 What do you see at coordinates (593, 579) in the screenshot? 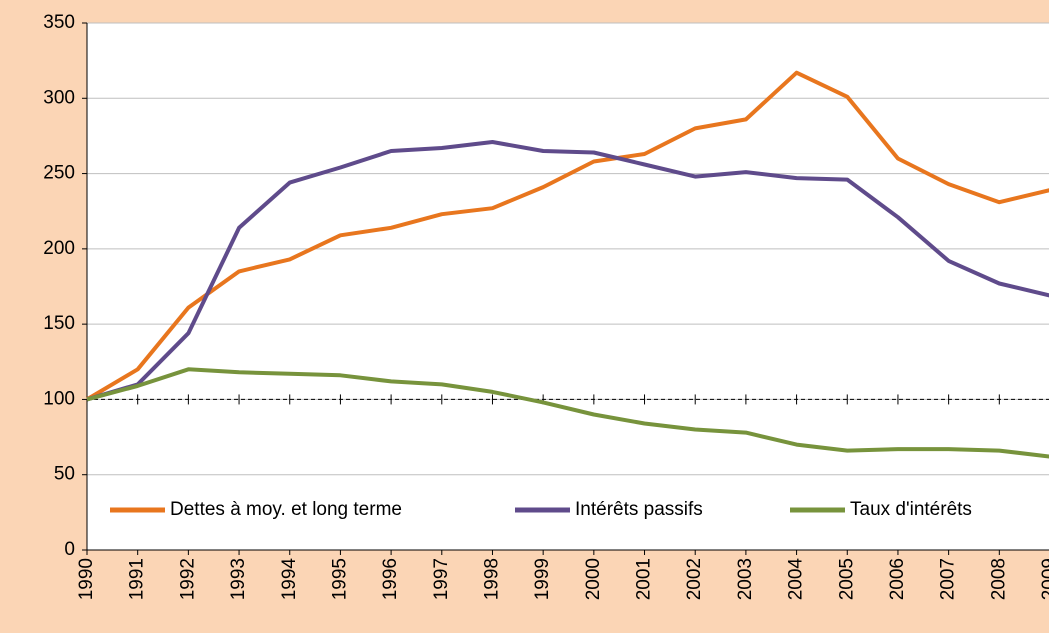
I see `x-tick-label: 2000` at bounding box center [593, 579].